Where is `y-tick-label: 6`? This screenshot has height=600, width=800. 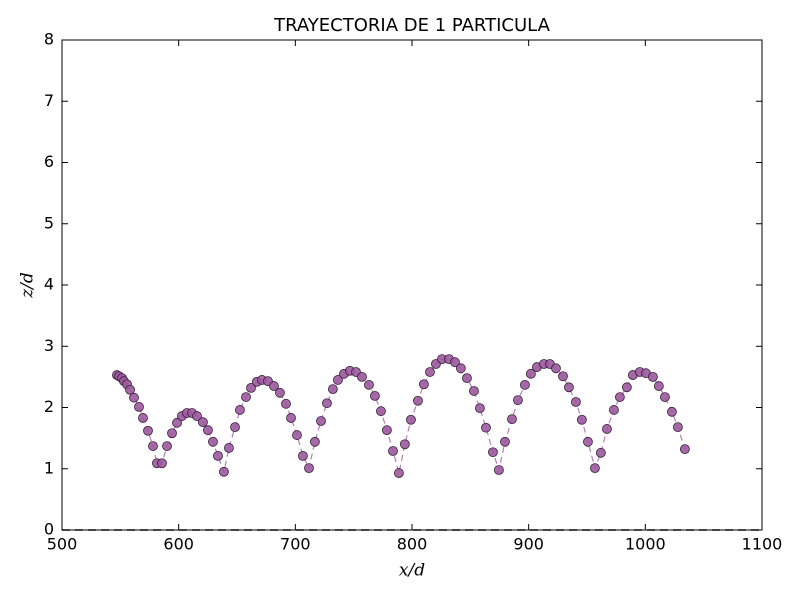
y-tick-label: 6 is located at coordinates (49, 161).